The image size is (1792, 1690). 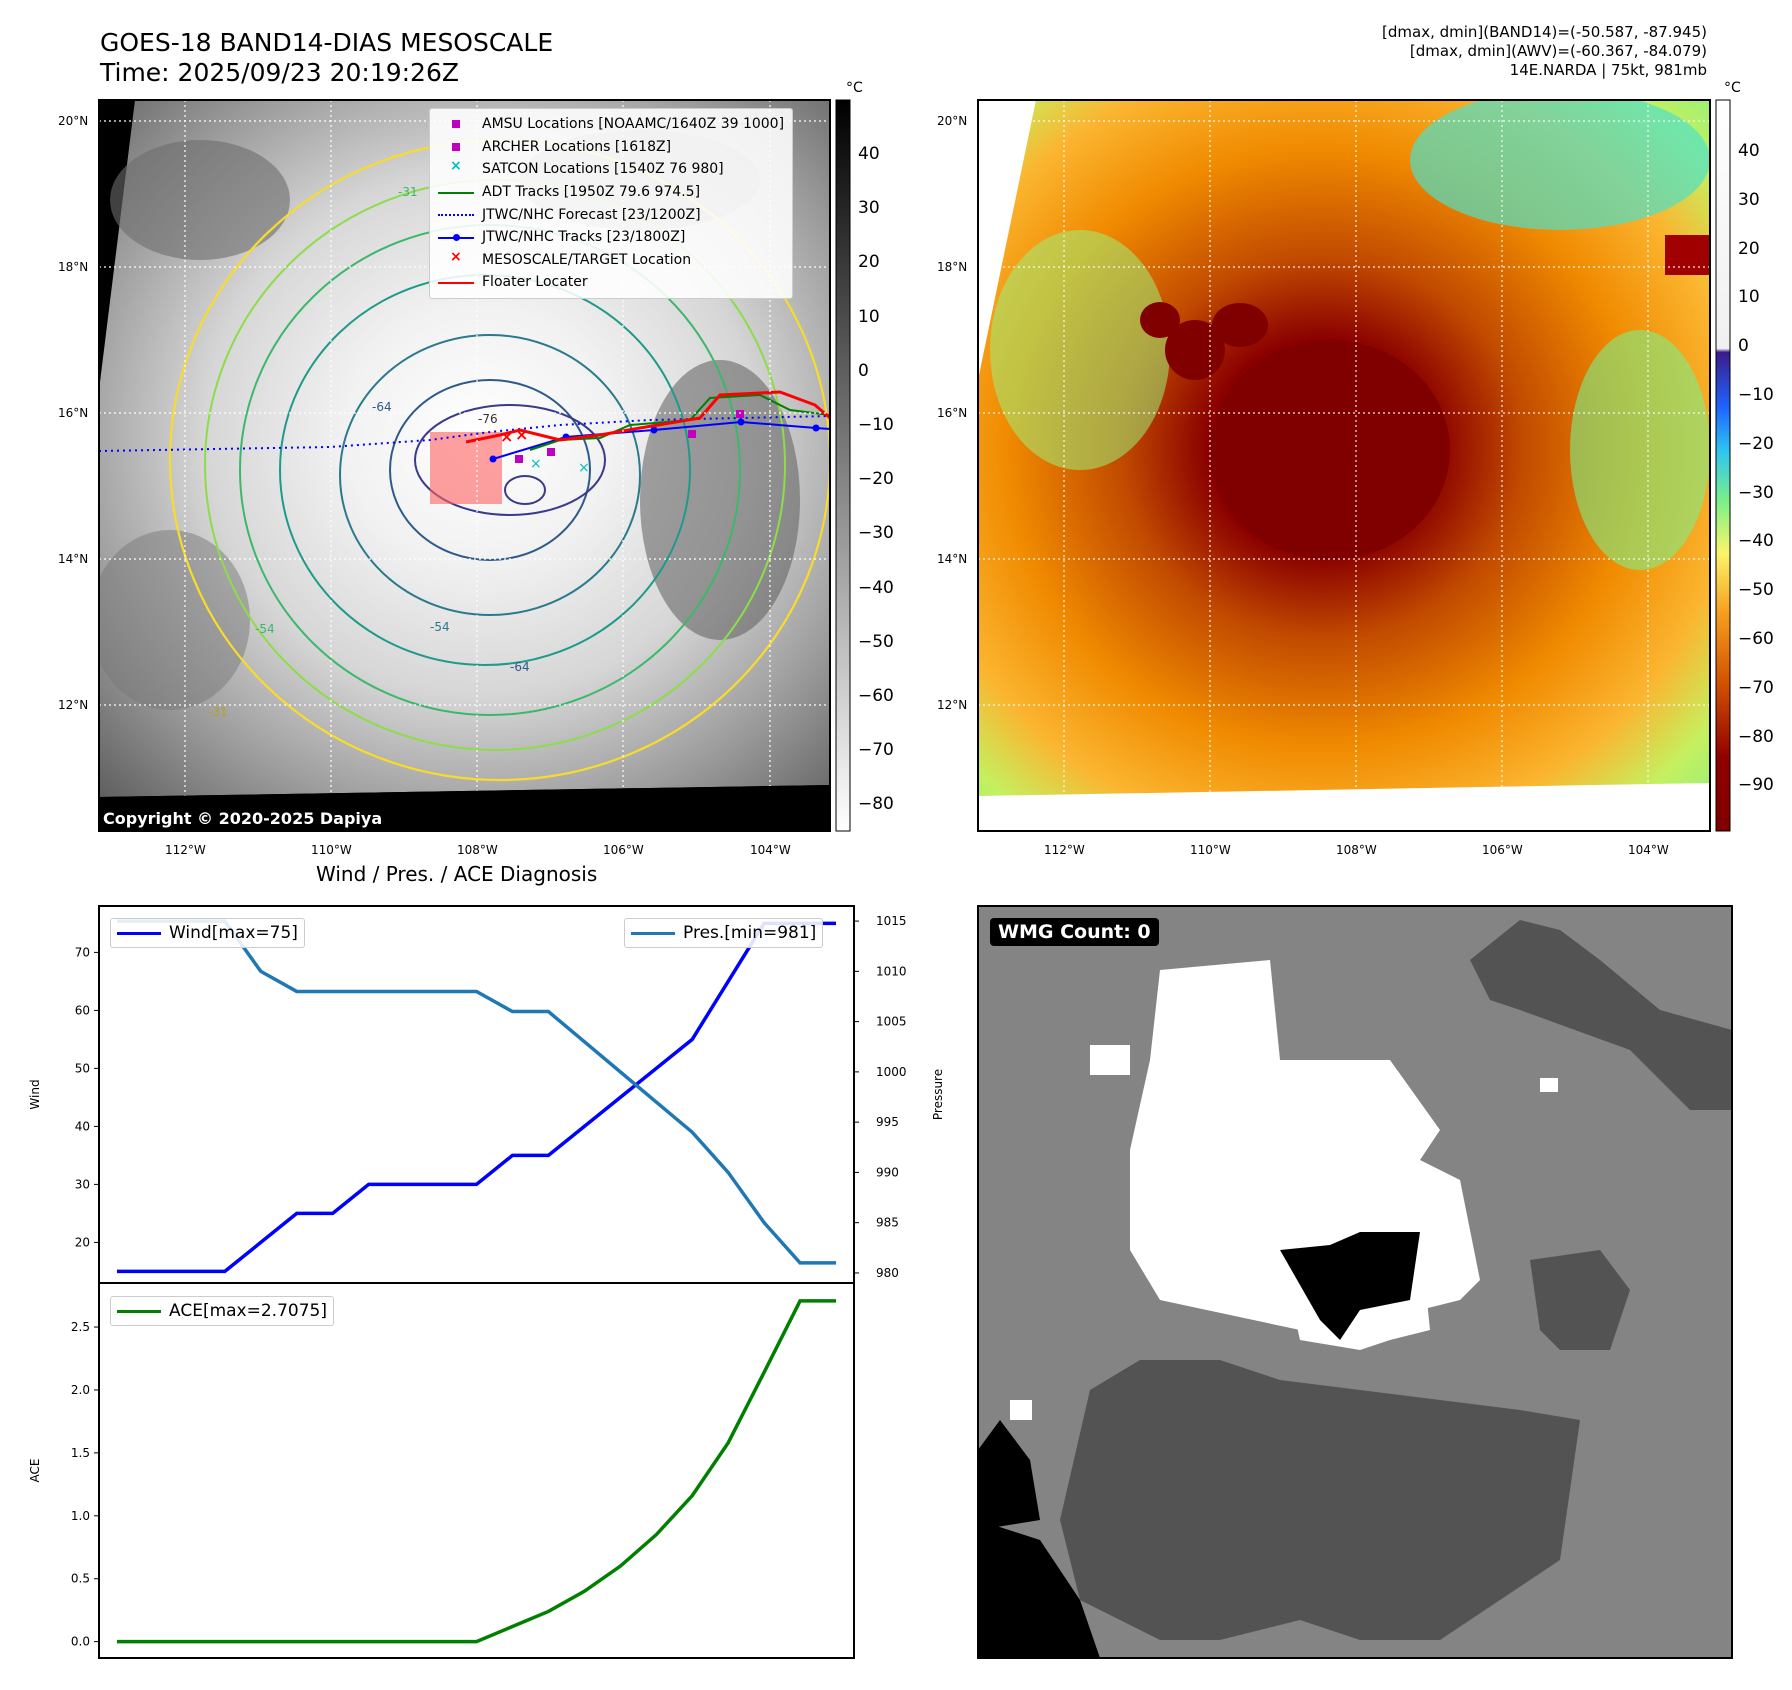 I want to click on color-cbar-unit: °C, so click(x=1732, y=88).